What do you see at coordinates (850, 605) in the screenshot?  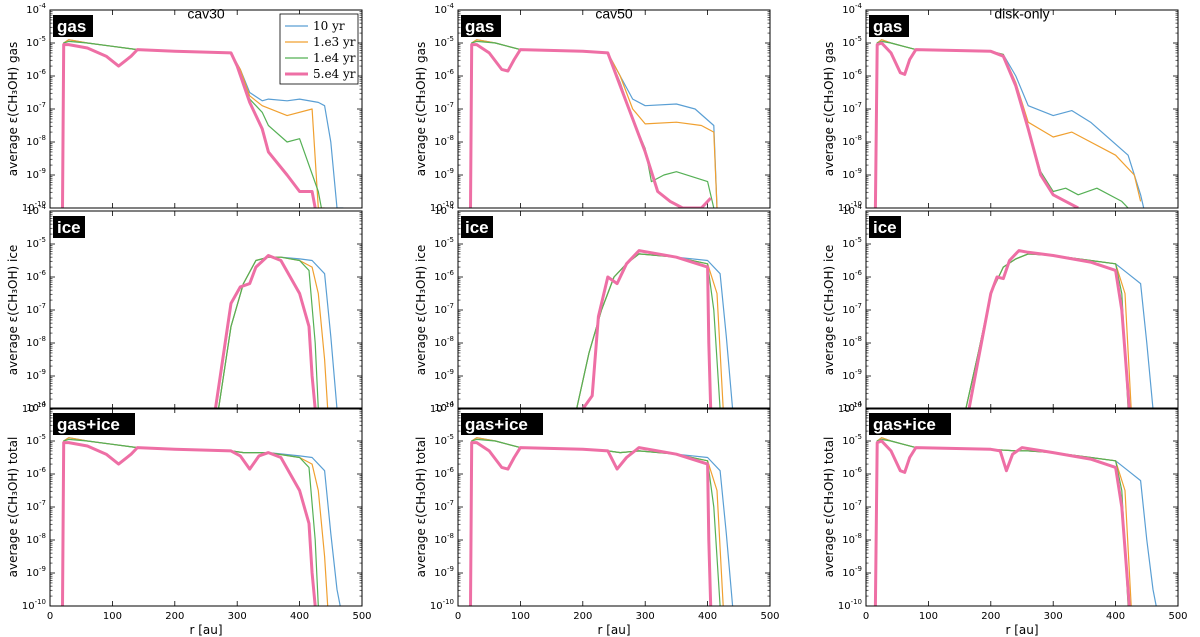 I see `y-tick-label: 10⁻¹⁰` at bounding box center [850, 605].